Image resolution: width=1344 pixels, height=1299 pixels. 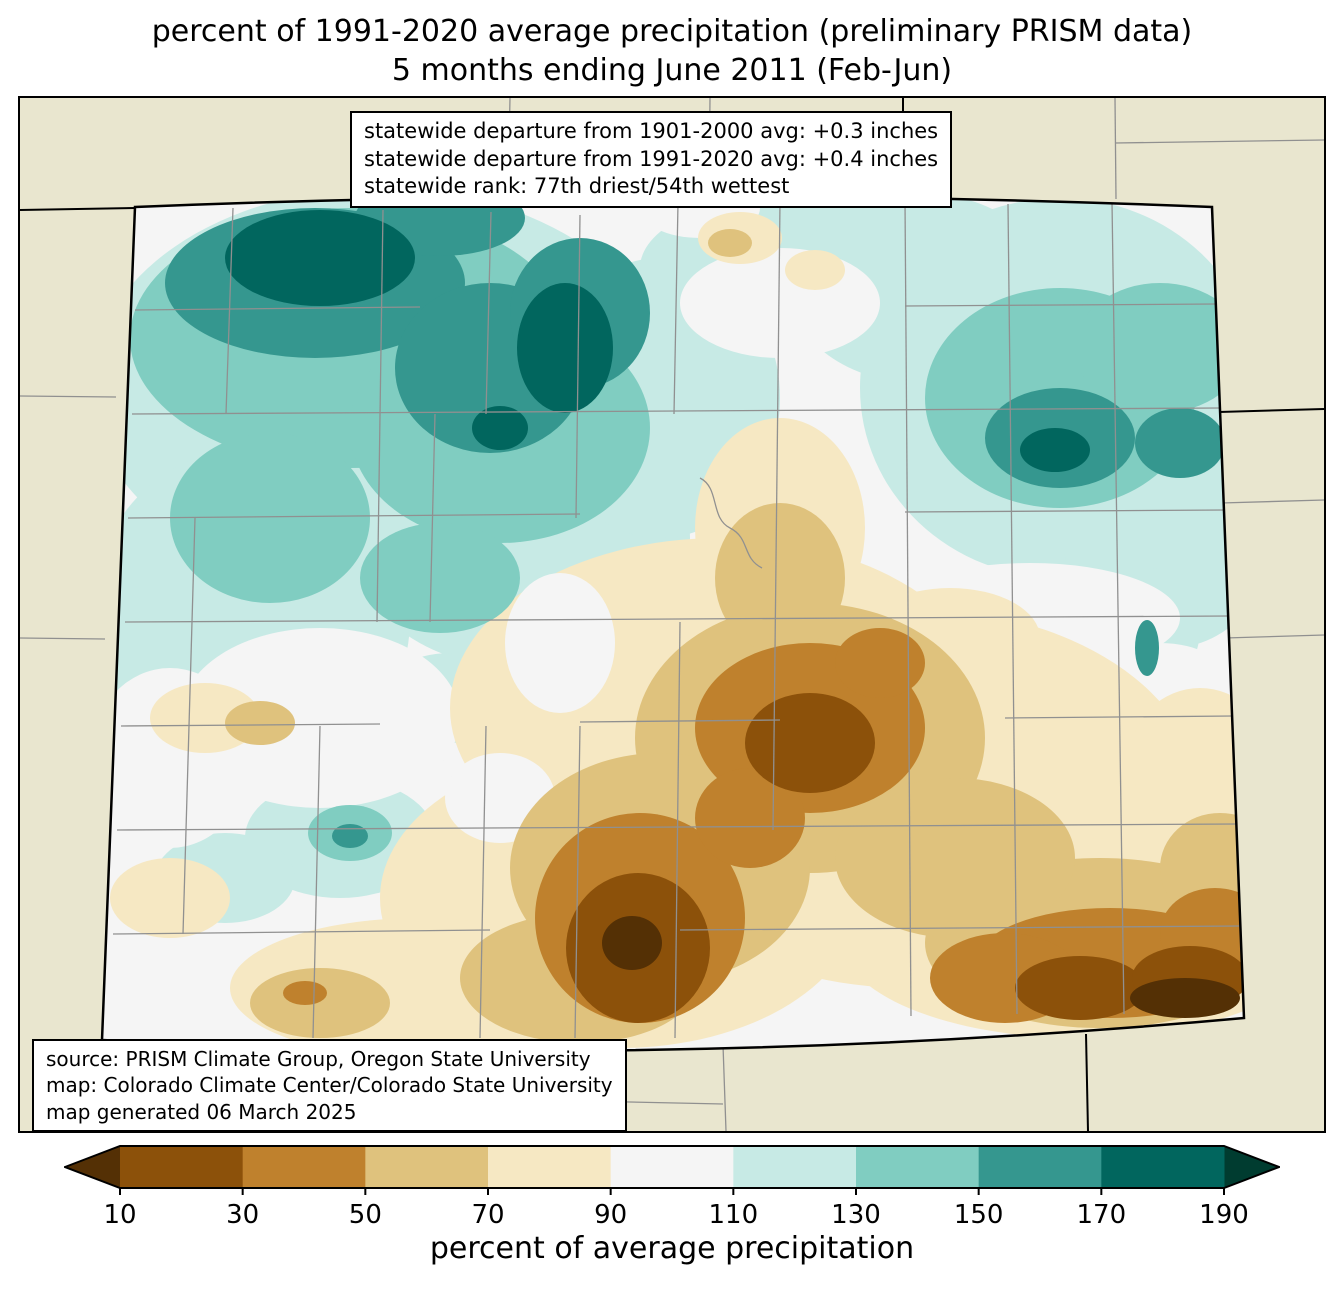 I want to click on colorbar-tick-label: 170, so click(x=1102, y=1214).